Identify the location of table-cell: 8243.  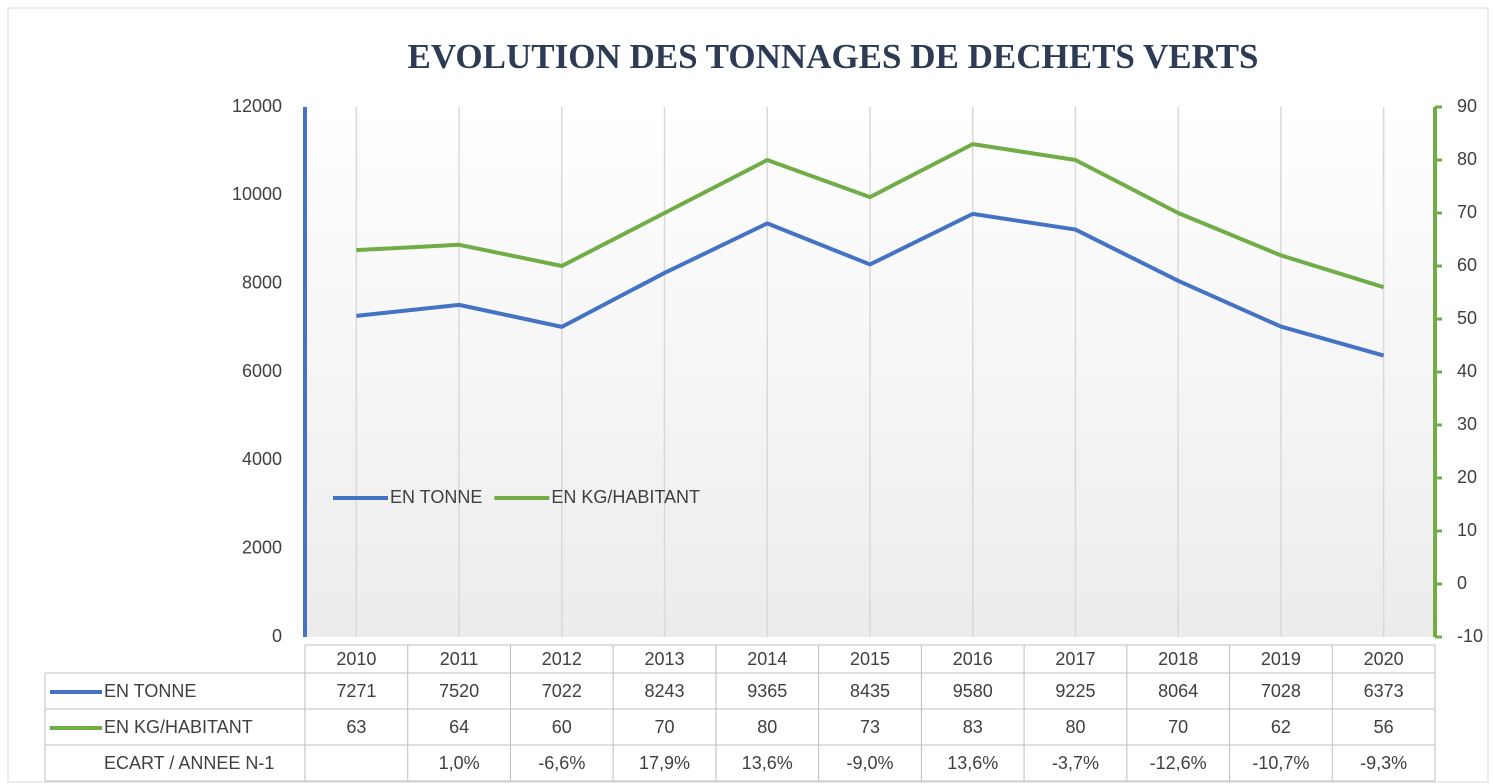
(665, 691).